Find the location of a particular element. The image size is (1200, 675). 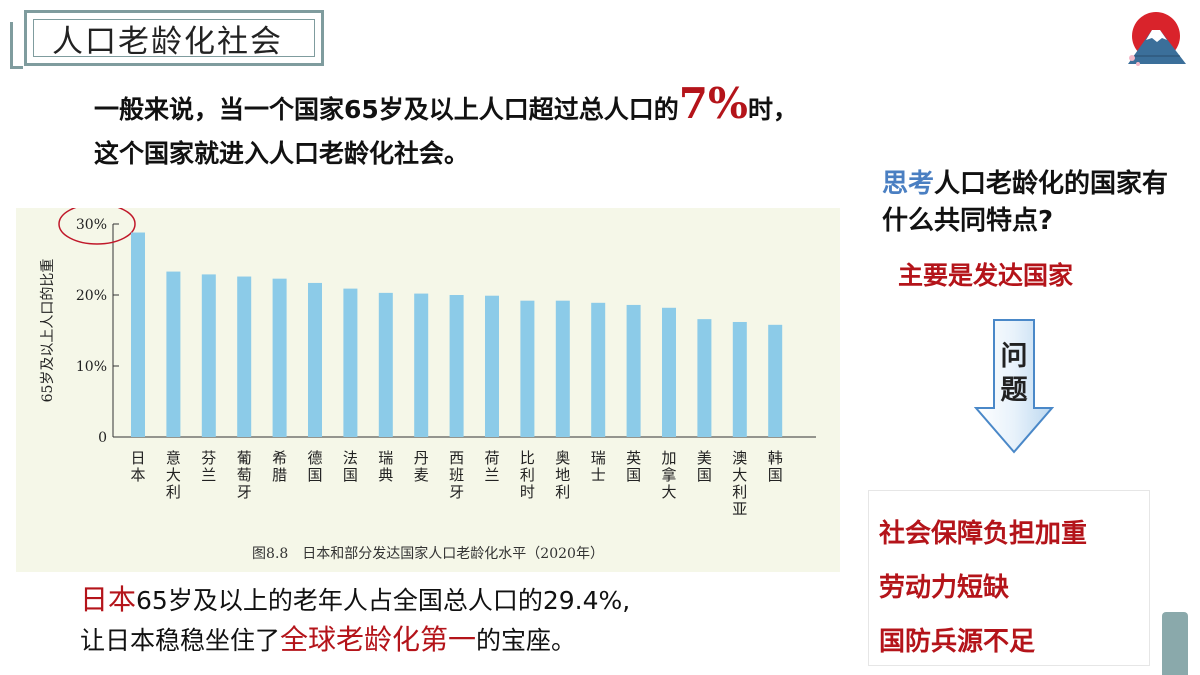

impacts-box: 社会保障负担加重 劳动力短缺 国防兵源不足 is located at coordinates (1009, 578).